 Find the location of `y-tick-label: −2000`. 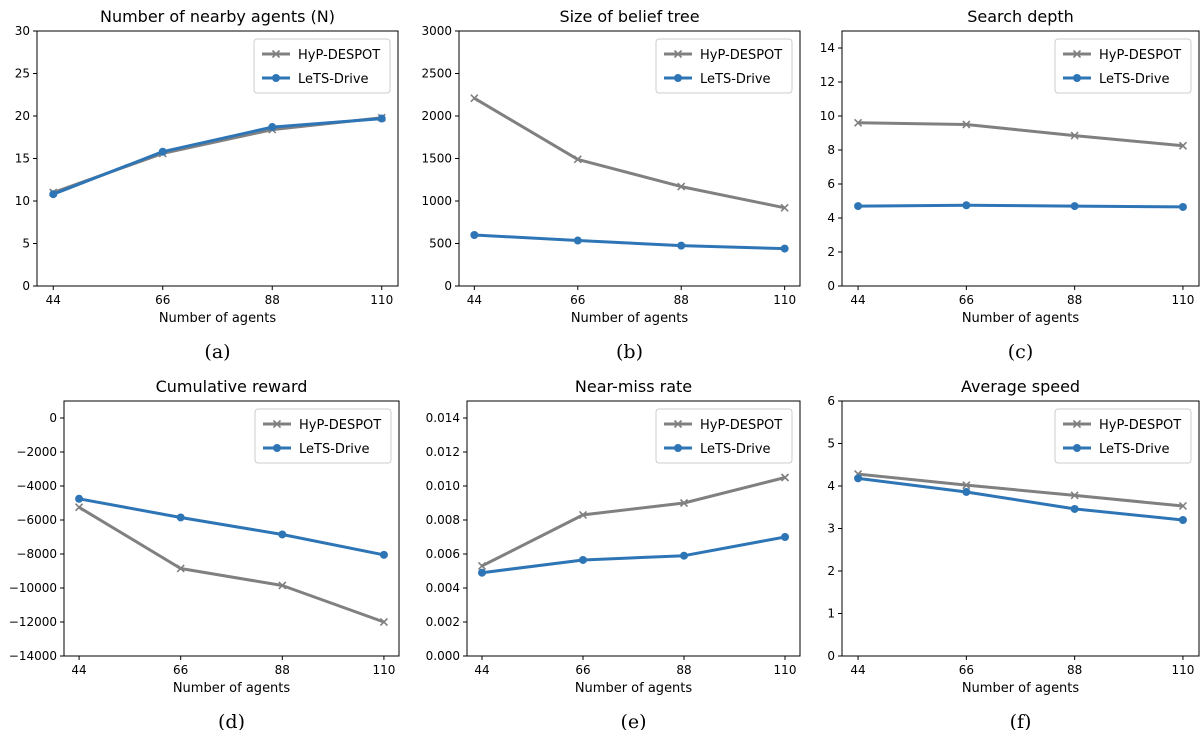

y-tick-label: −2000 is located at coordinates (36, 452).